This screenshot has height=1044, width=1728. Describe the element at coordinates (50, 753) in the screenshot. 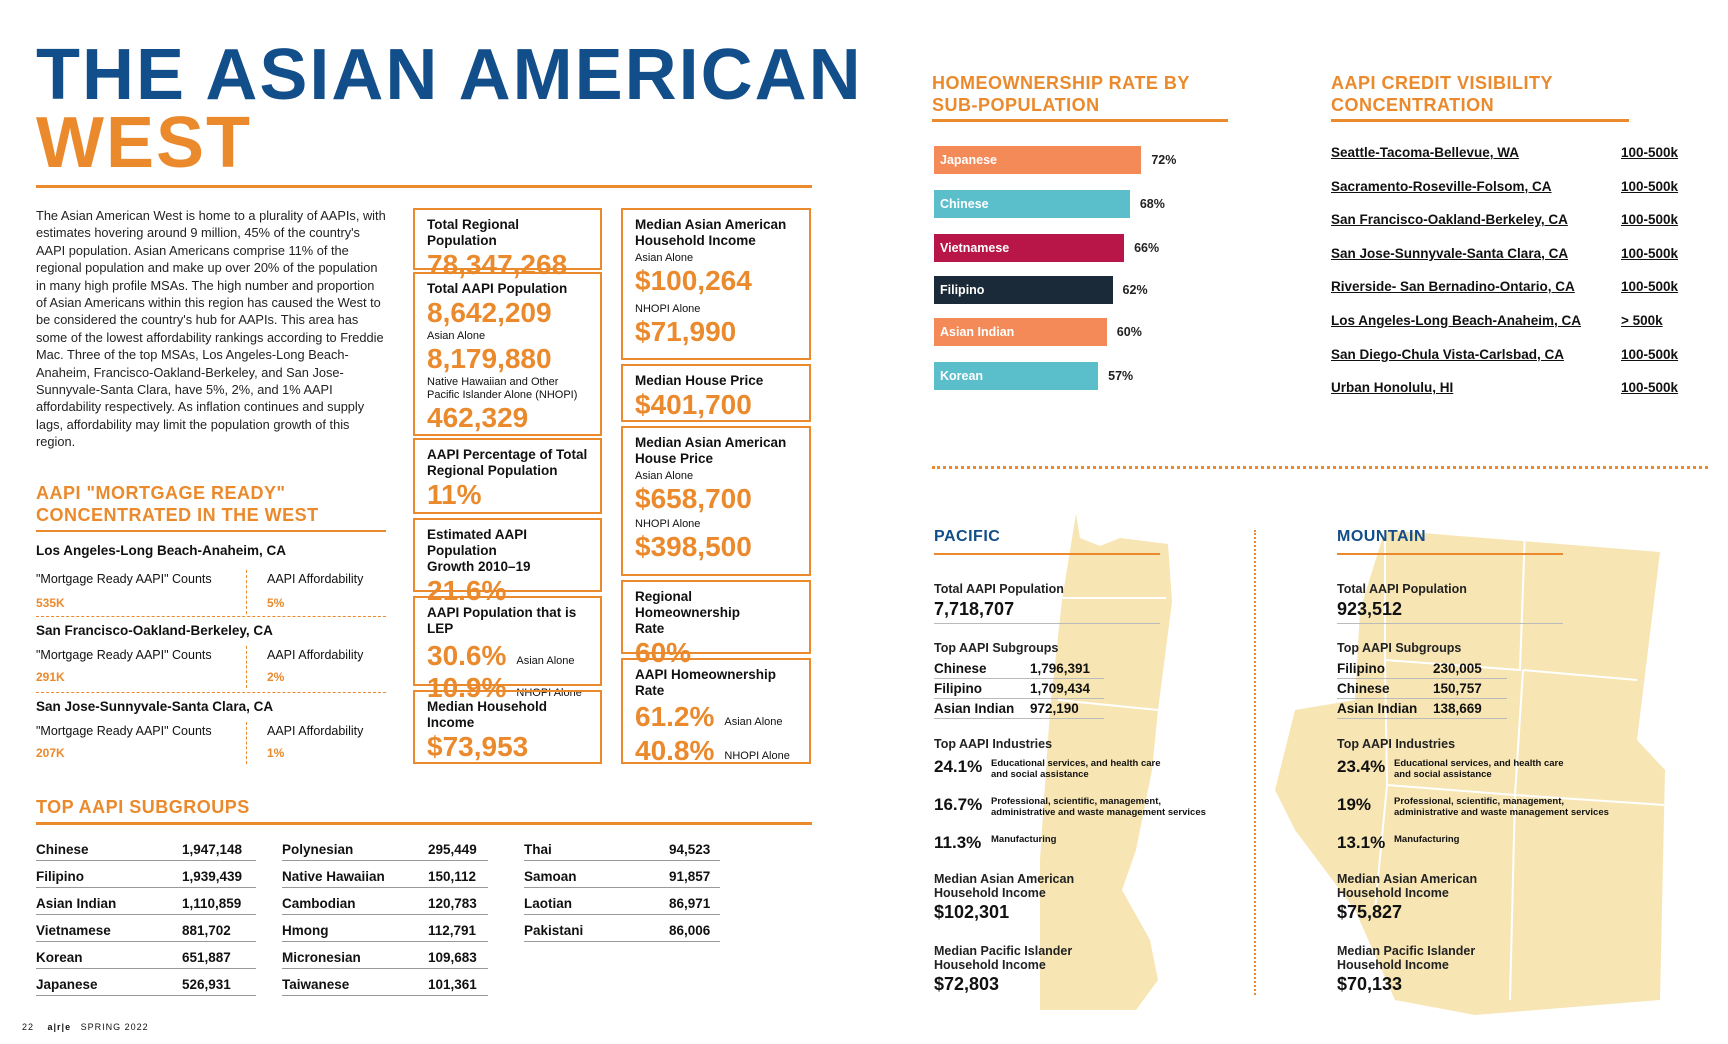

I see `mr-count-value: 207K` at that location.